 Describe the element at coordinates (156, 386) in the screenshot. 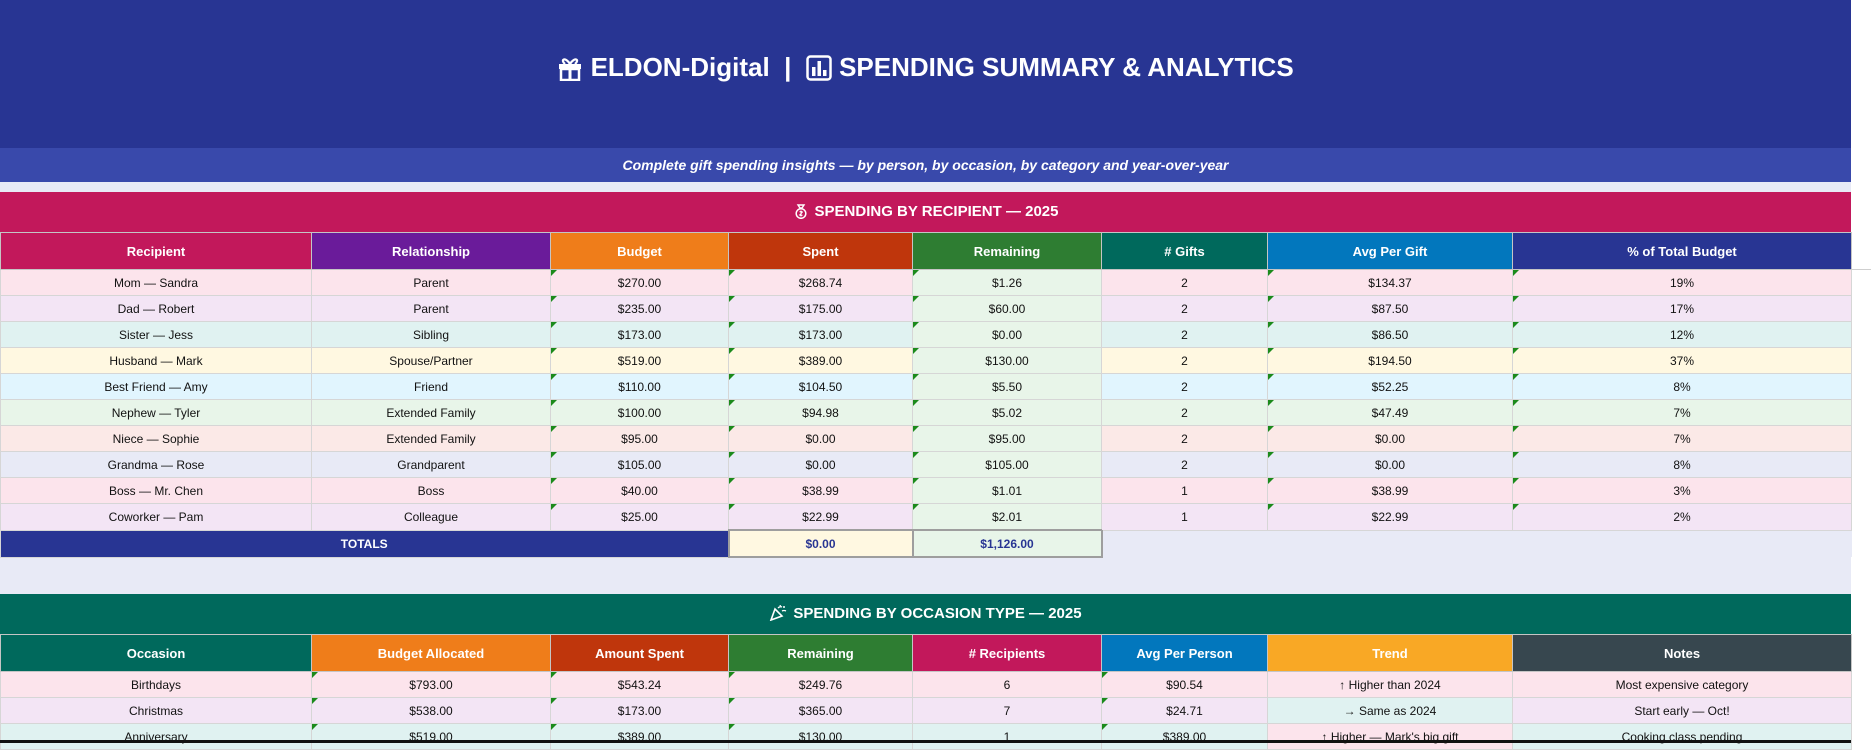

I see `cell-recipient: Best Friend — Amy` at that location.